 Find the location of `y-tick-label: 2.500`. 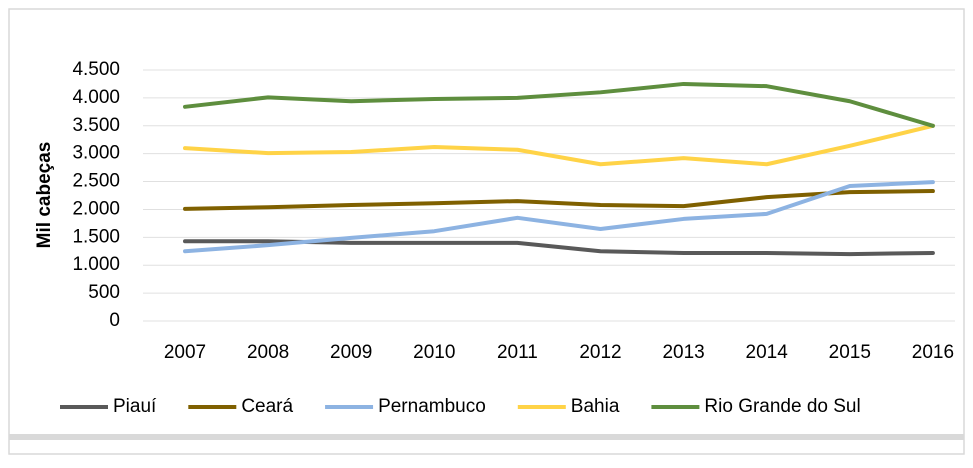

y-tick-label: 2.500 is located at coordinates (96, 181).